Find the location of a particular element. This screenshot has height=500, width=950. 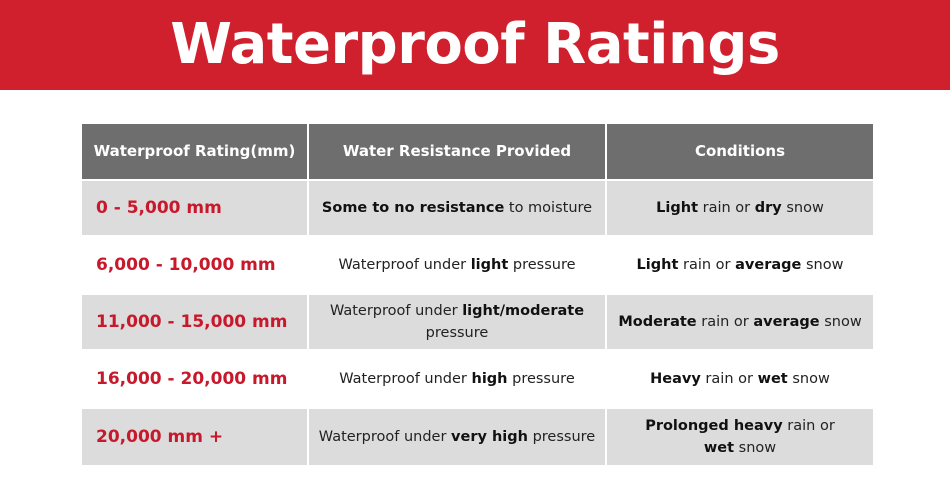

resistance-text: to moisture is located at coordinates (548, 207).